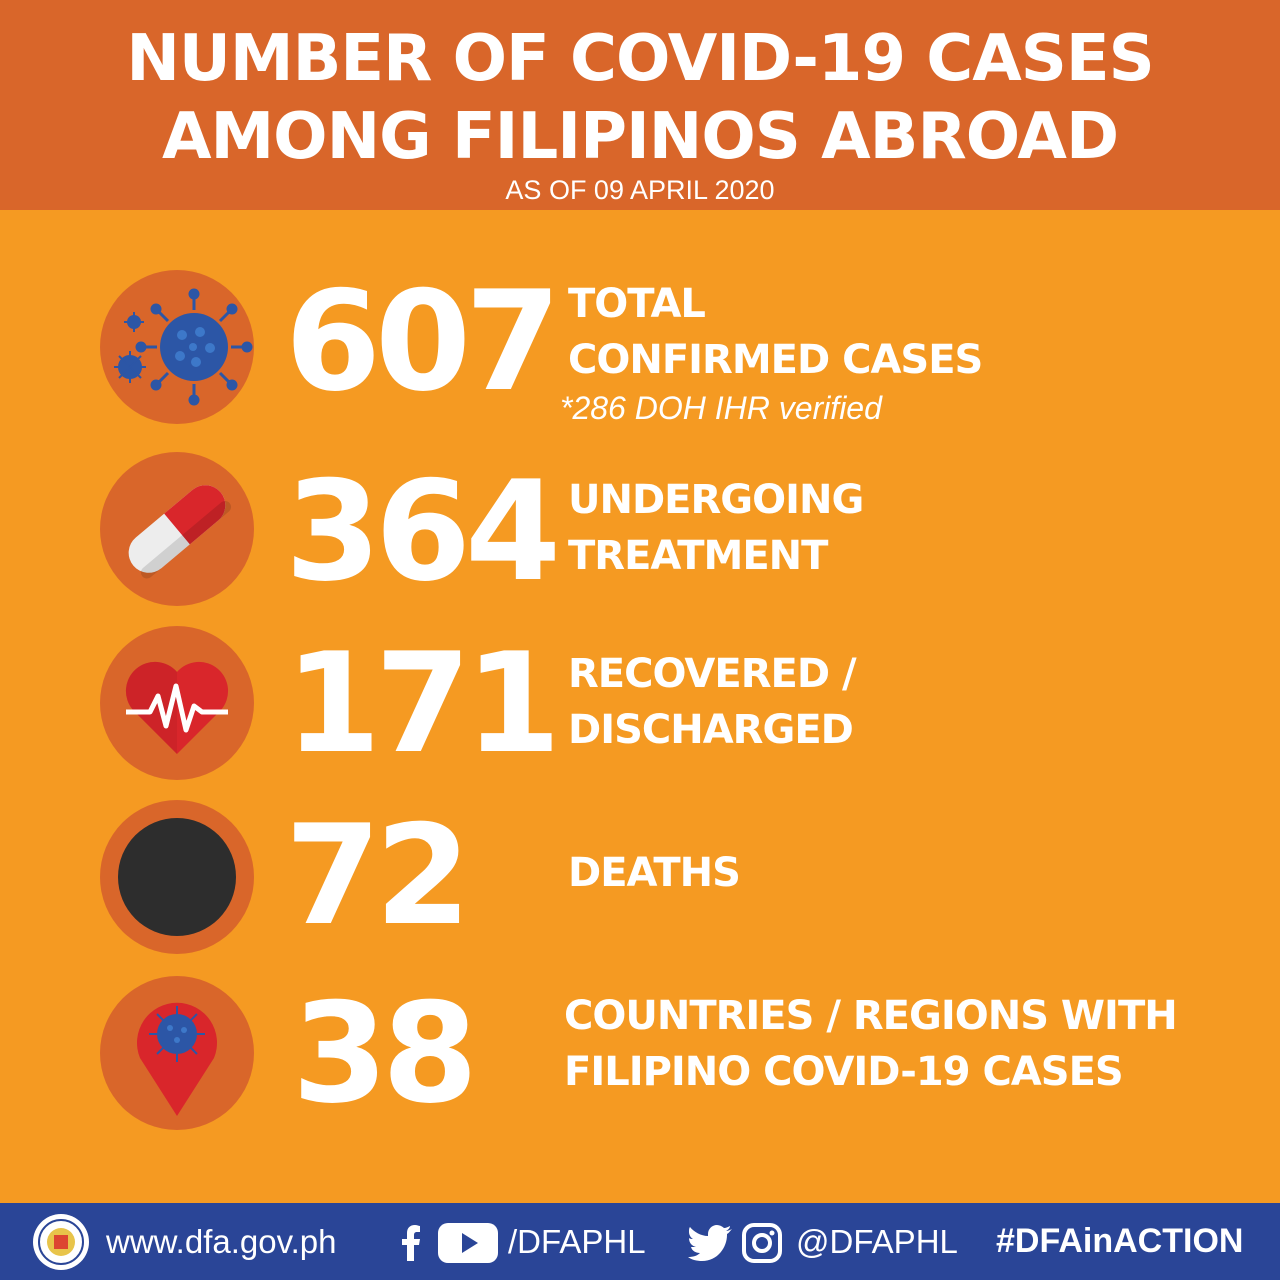 The image size is (1280, 1280). What do you see at coordinates (61, 1242) in the screenshot?
I see `dfa-seal-icon` at bounding box center [61, 1242].